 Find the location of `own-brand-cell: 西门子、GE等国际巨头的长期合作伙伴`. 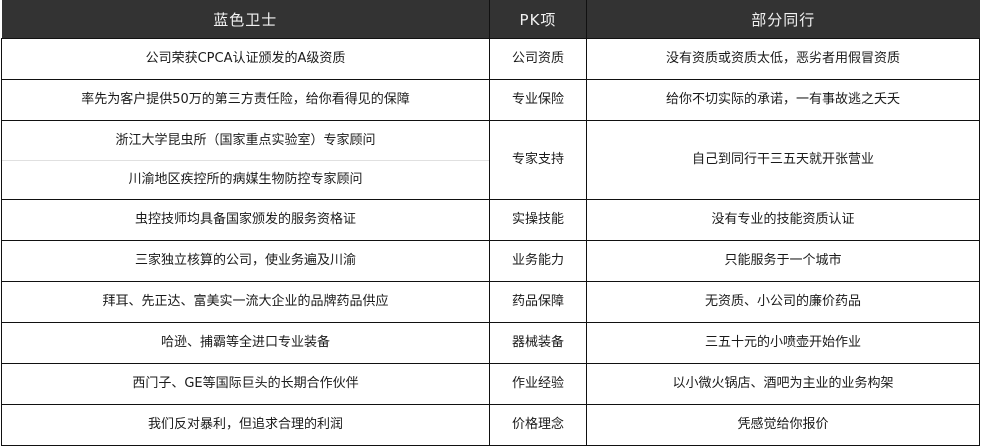

own-brand-cell: 西门子、GE等国际巨头的长期合作伙伴 is located at coordinates (245, 384).